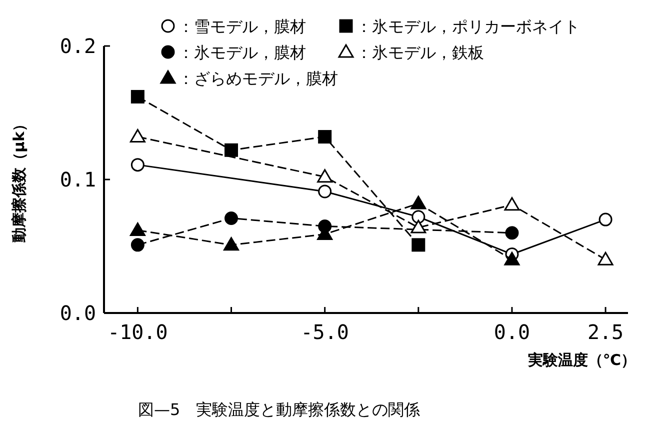 Image resolution: width=665 pixels, height=435 pixels. What do you see at coordinates (78, 46) in the screenshot?
I see `y-tick-label: 0.2` at bounding box center [78, 46].